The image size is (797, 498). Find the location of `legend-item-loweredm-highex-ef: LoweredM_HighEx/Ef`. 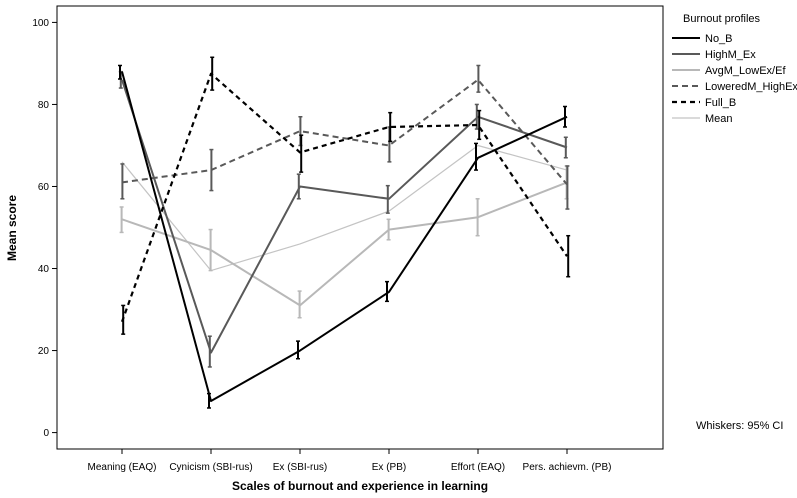

legend-item-loweredm-highex-ef: LoweredM_HighEx/Ef is located at coordinates (734, 87).